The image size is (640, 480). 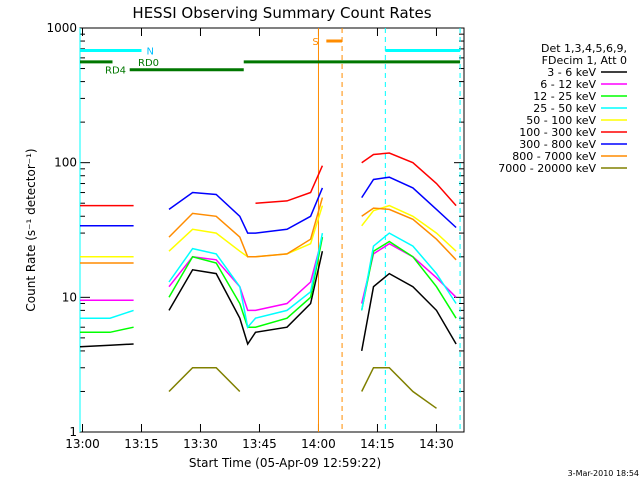 What do you see at coordinates (200, 444) in the screenshot?
I see `x-tick-label: 13:30` at bounding box center [200, 444].